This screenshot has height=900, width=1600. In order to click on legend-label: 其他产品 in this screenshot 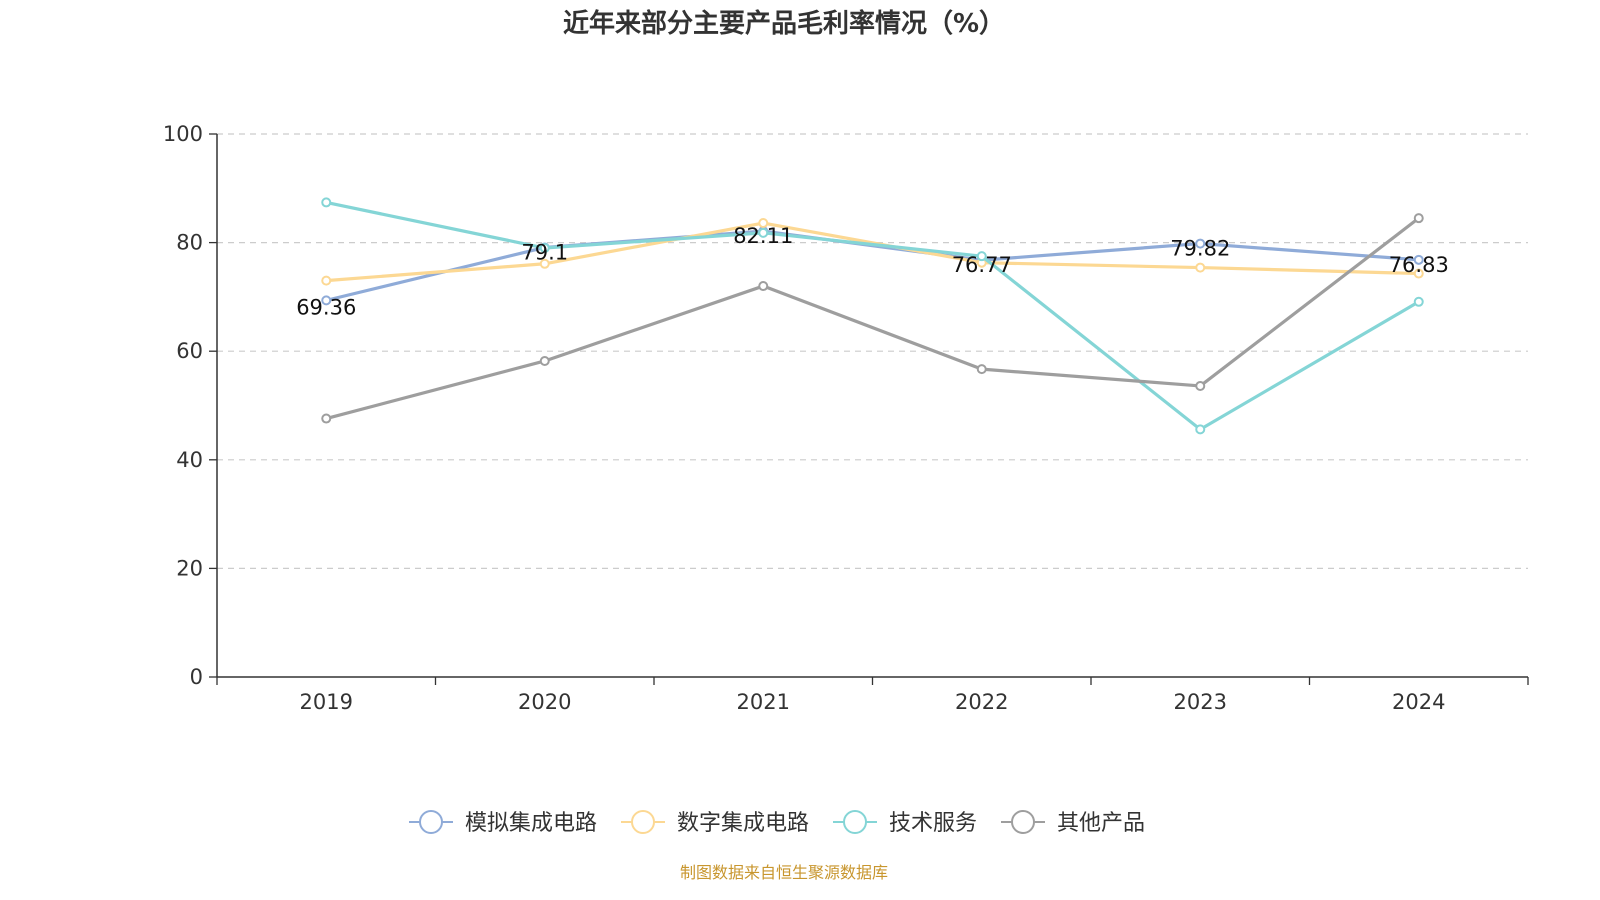, I will do `click(1101, 823)`.